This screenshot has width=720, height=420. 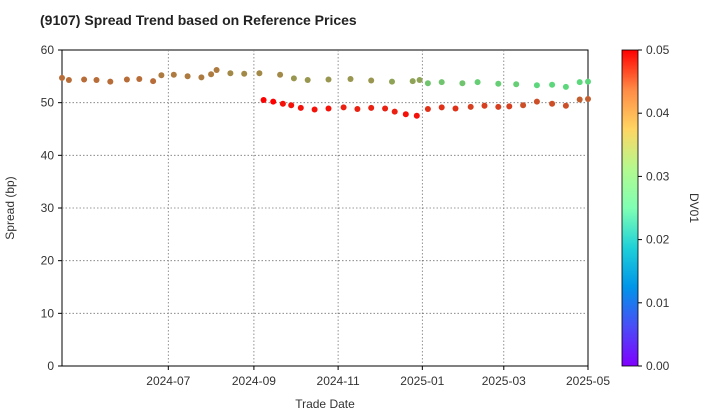 I want to click on y-tick-label: 60, so click(x=48, y=50).